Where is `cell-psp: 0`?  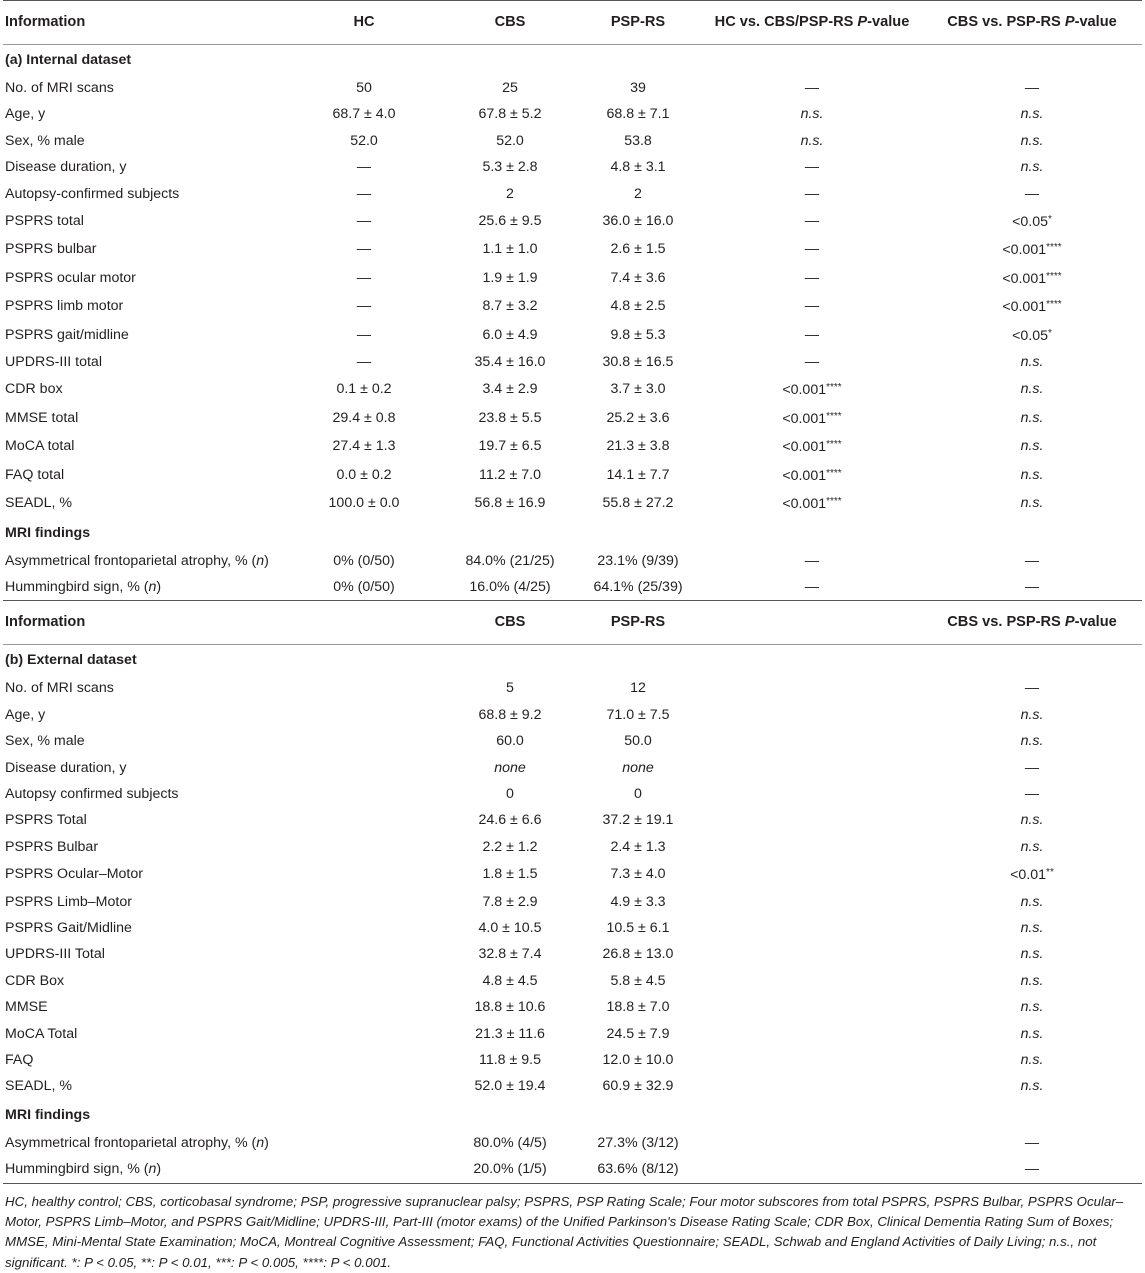
cell-psp: 0 is located at coordinates (638, 793).